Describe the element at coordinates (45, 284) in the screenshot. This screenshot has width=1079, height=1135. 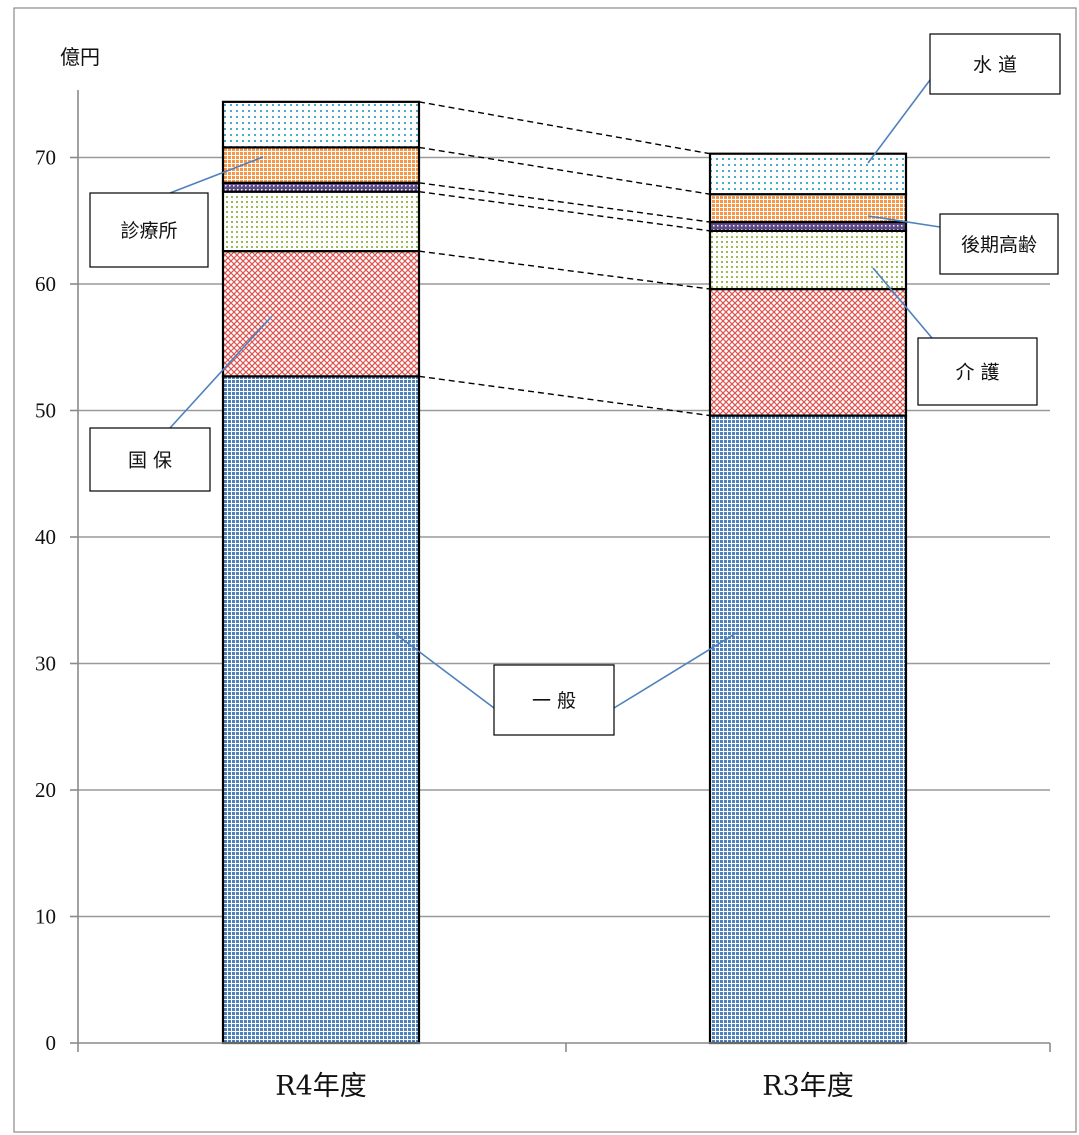
I see `y-tick-label-60: 60` at that location.